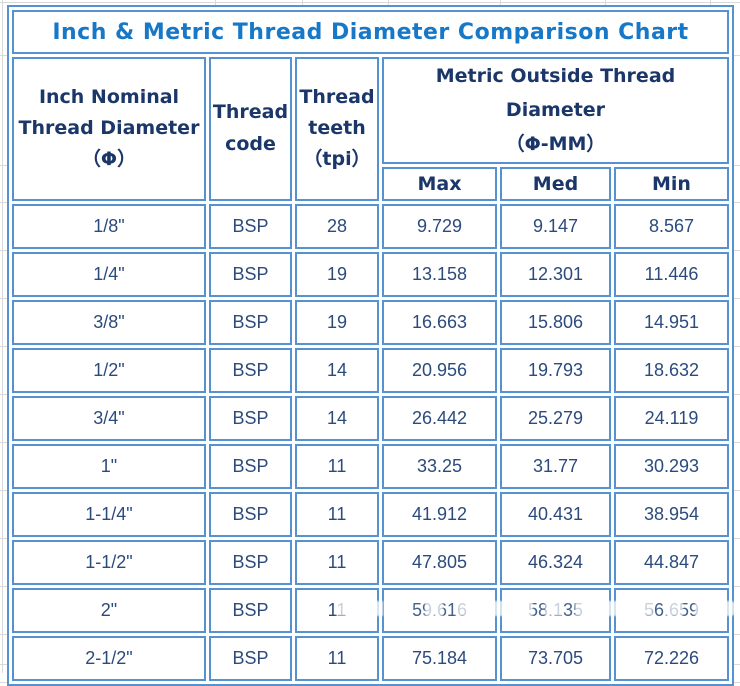  I want to click on cell-min: 24.119, so click(671, 418).